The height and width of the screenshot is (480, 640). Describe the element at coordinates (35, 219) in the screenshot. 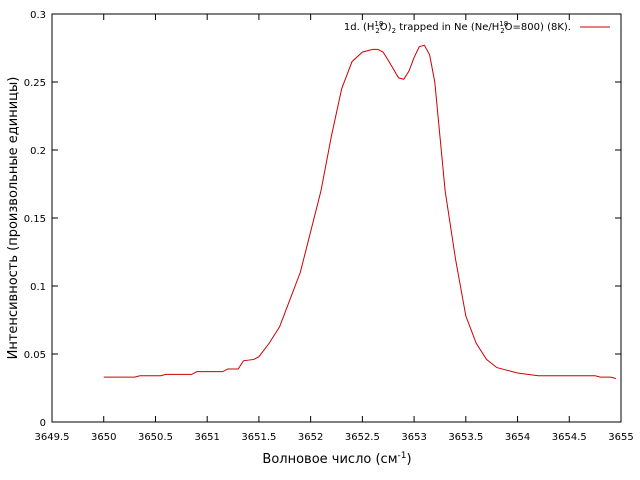

I see `y-tick-label: 0.15` at that location.